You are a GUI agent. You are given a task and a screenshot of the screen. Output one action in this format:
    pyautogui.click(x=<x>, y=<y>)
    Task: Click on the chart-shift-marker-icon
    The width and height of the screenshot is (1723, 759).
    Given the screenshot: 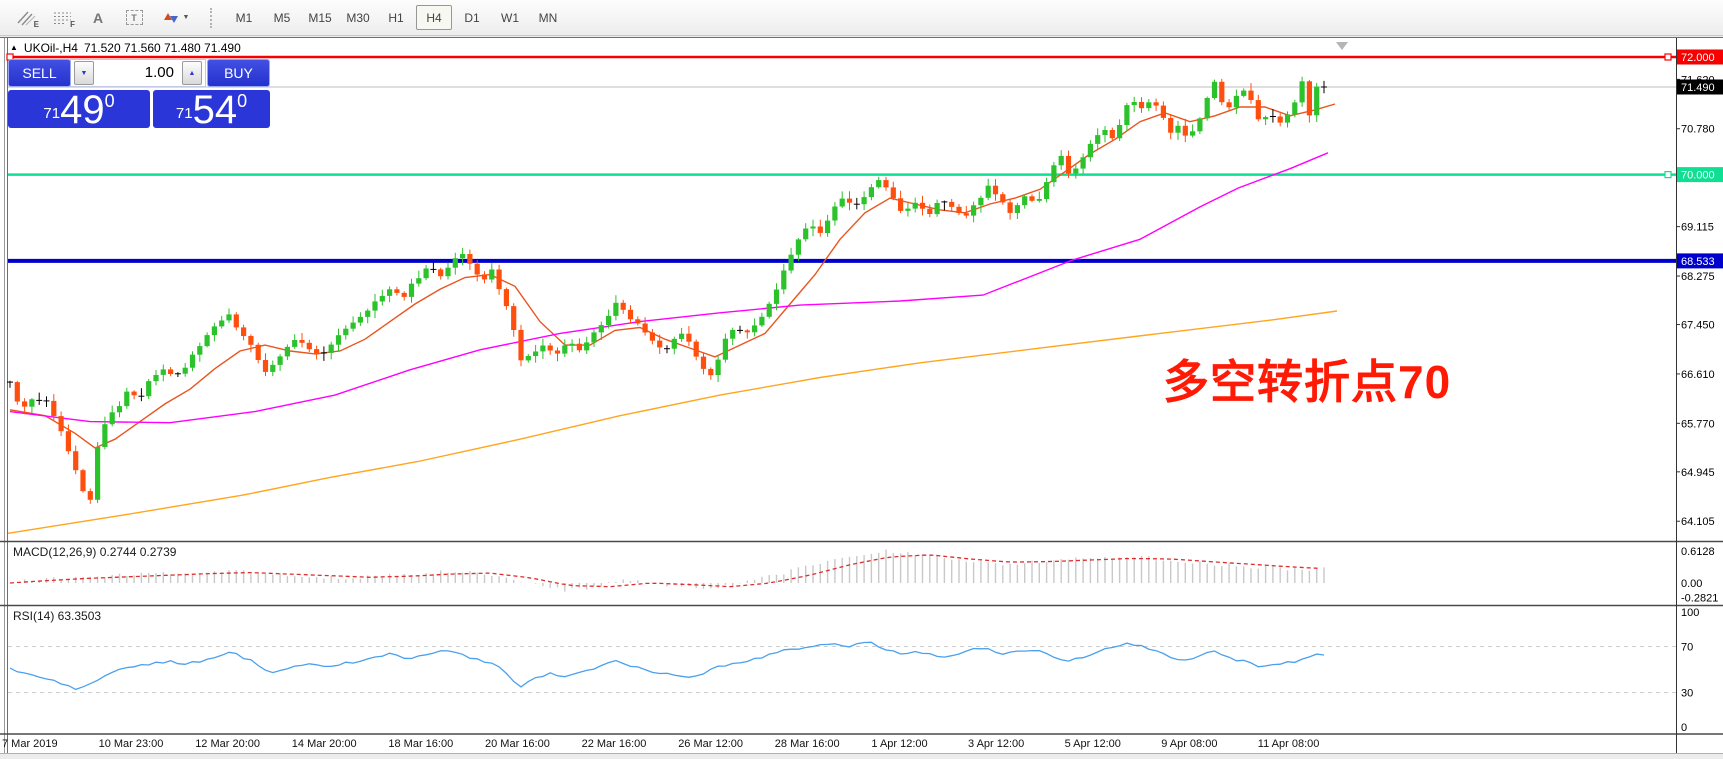 What is the action you would take?
    pyautogui.click(x=1342, y=46)
    